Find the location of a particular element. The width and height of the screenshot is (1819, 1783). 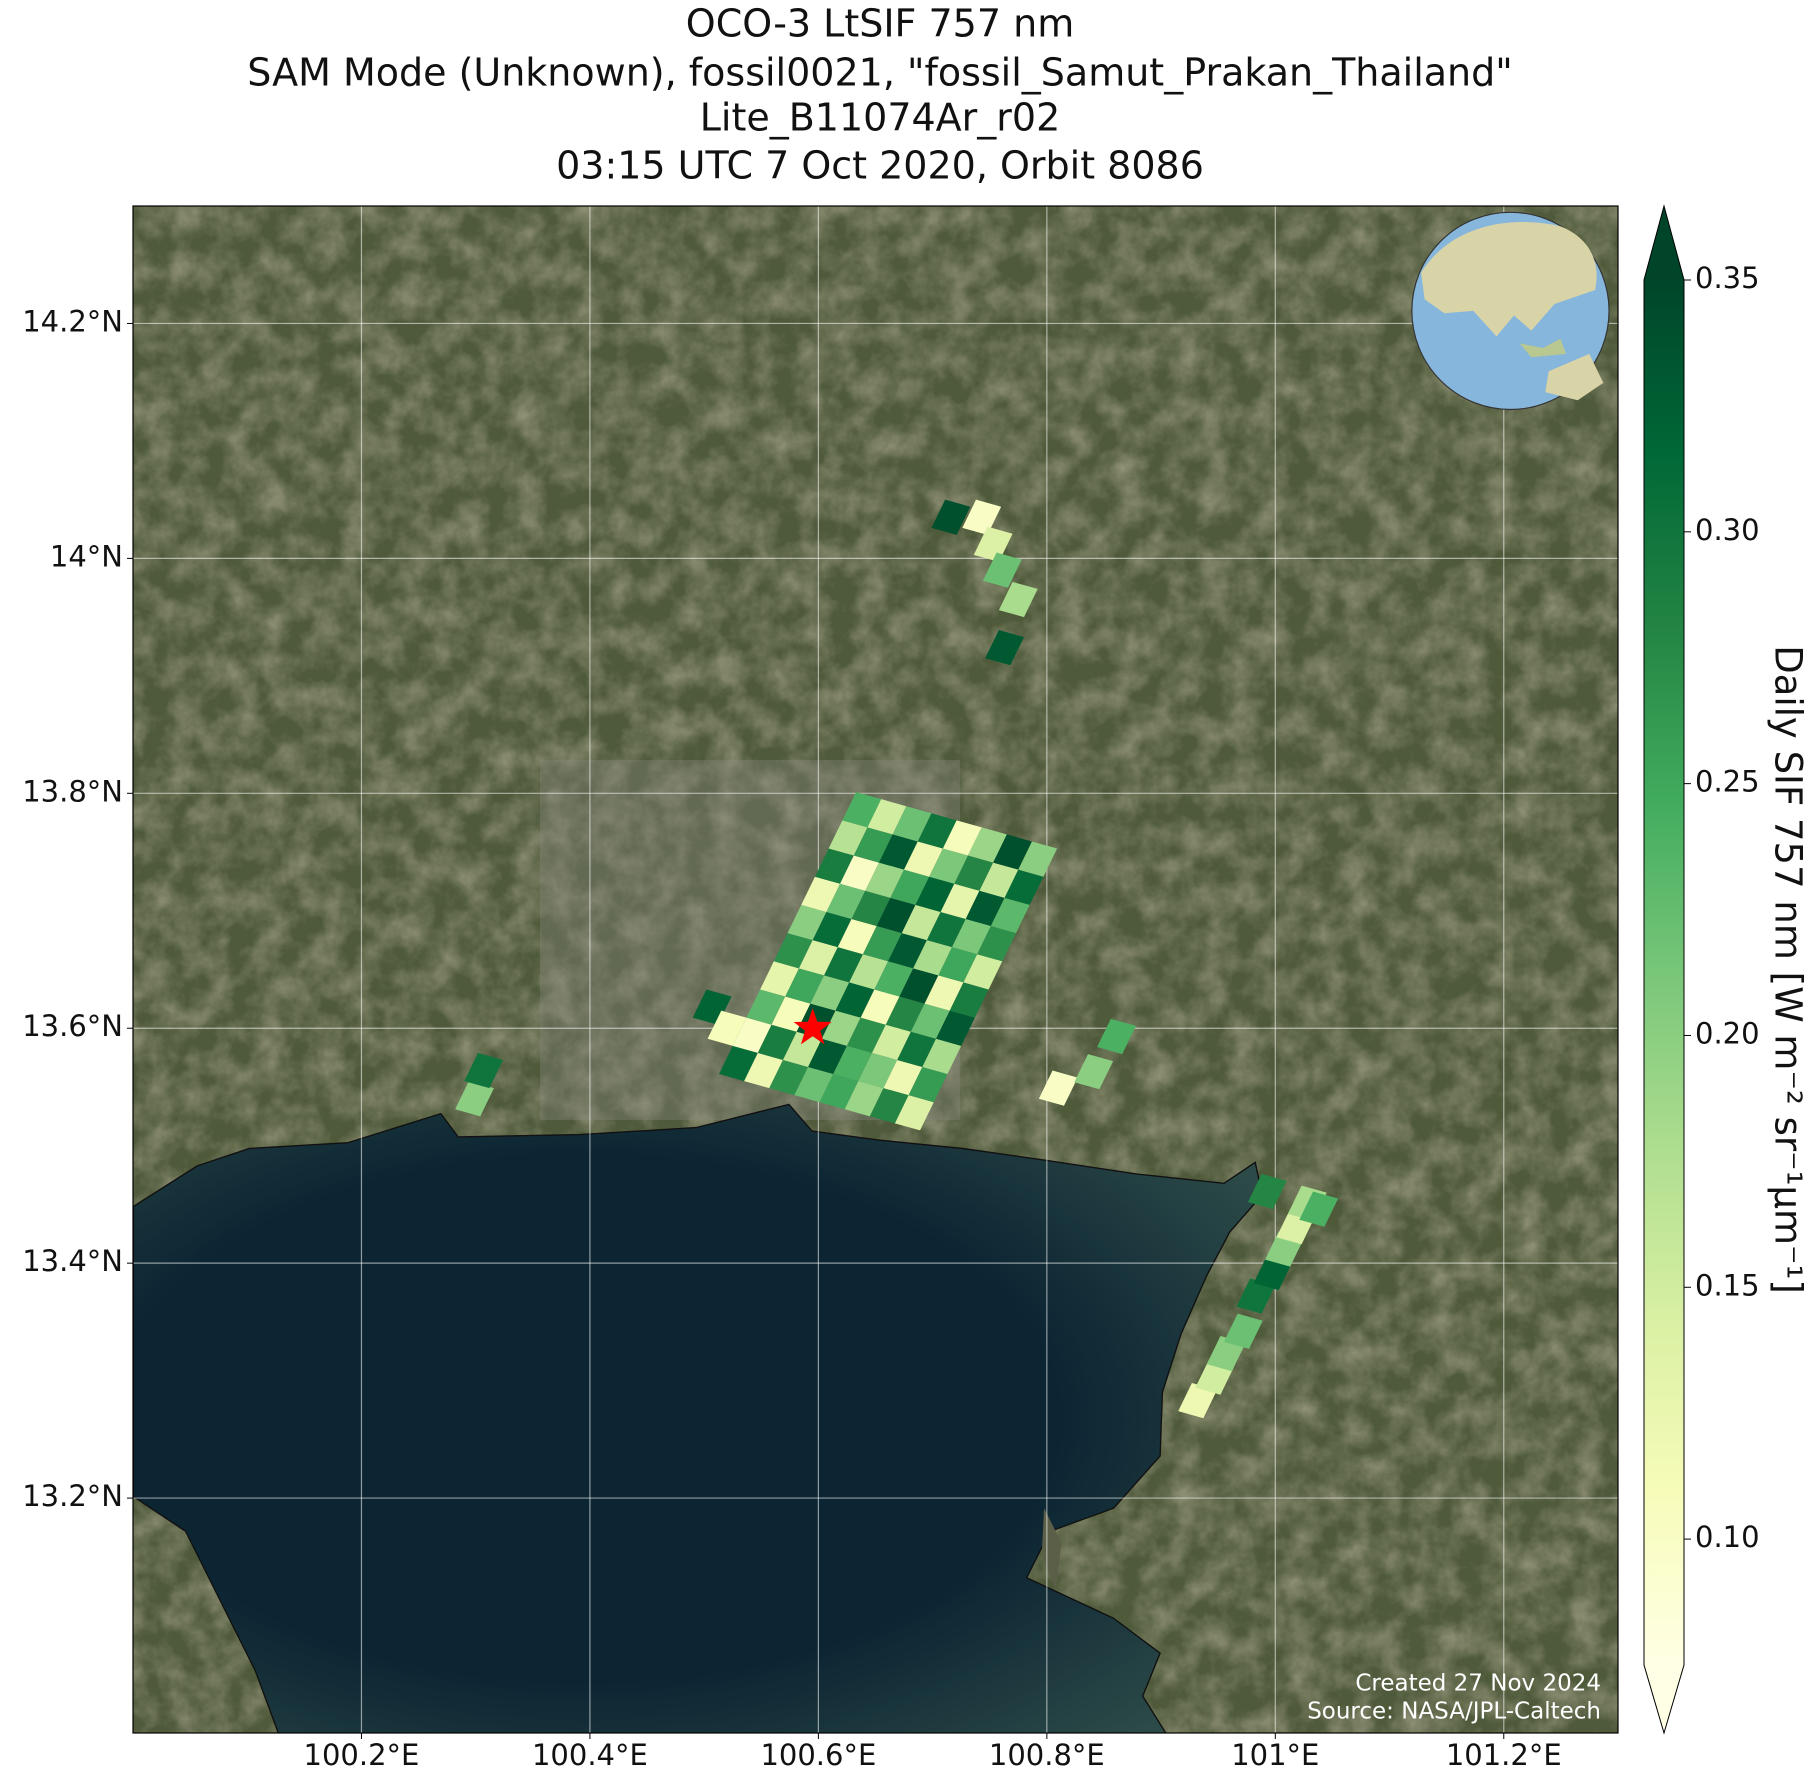

colorbar-tick-label: 0.20 is located at coordinates (1727, 1033).